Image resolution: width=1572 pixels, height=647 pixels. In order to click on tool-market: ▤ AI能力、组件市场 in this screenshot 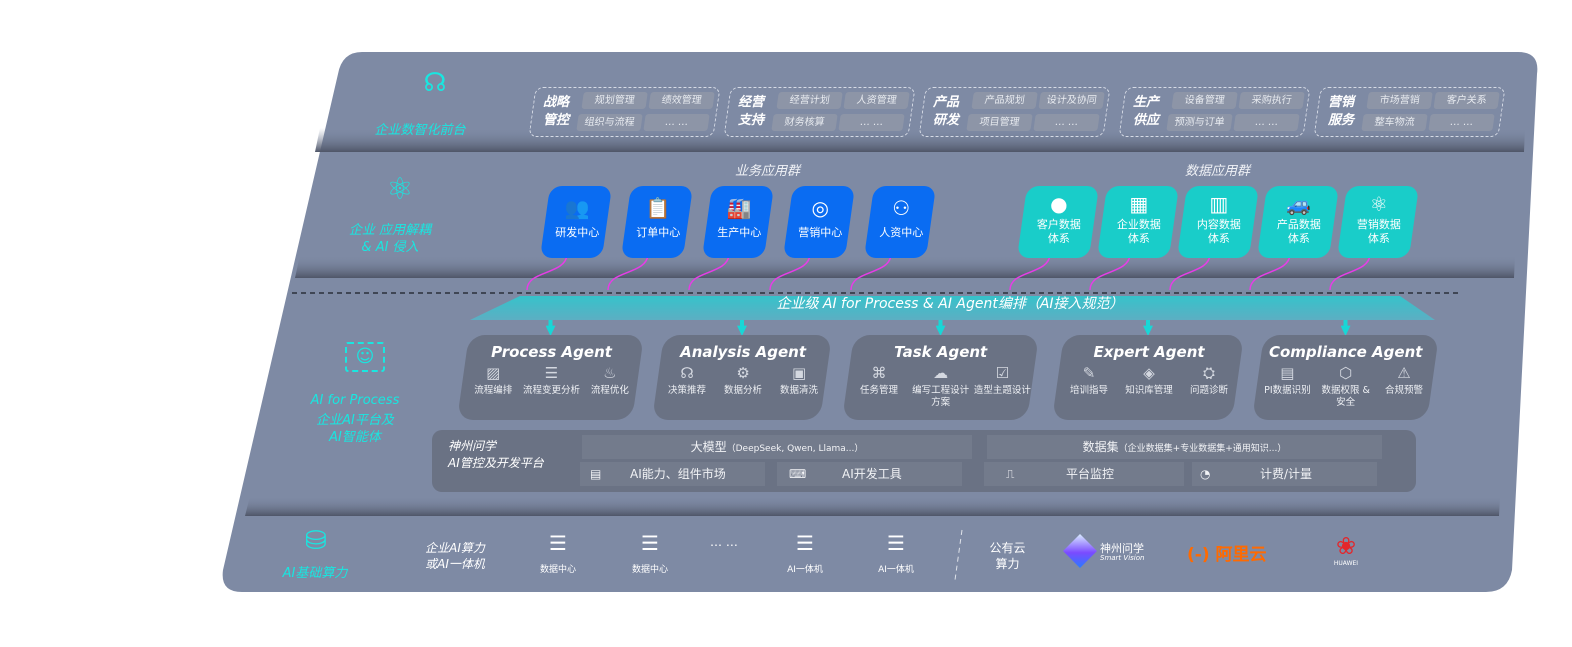, I will do `click(672, 474)`.